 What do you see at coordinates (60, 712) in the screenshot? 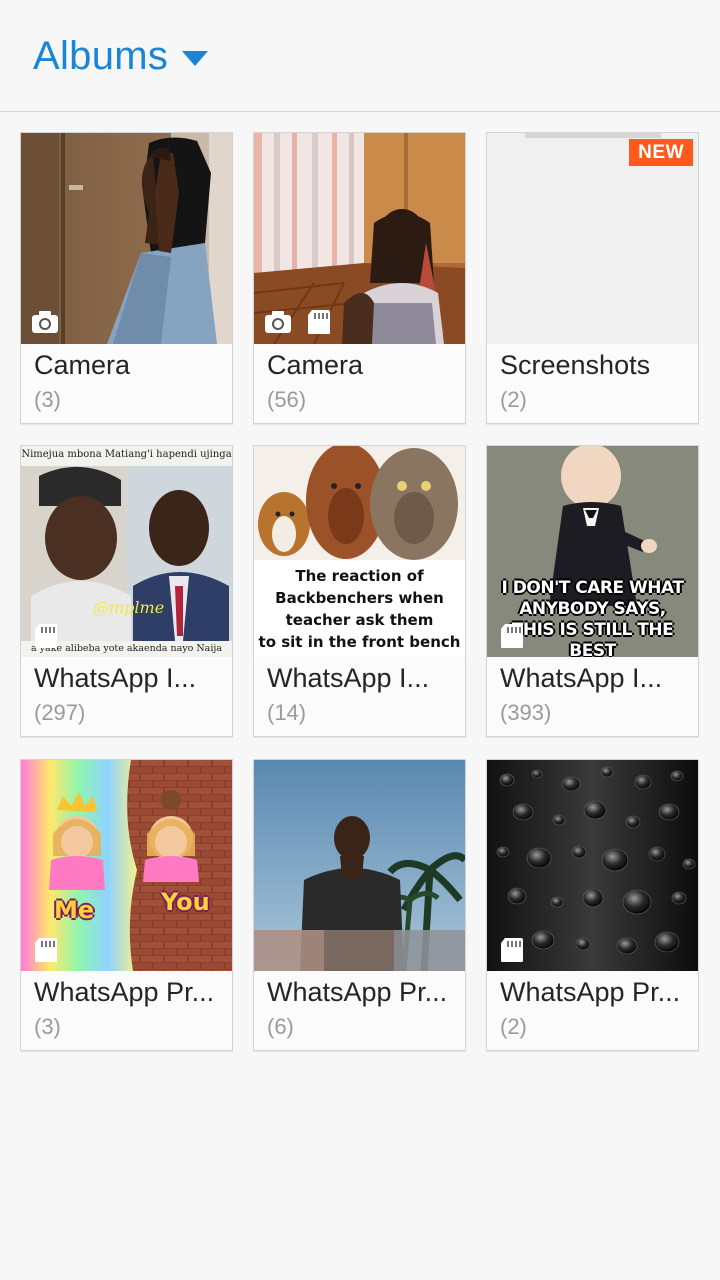
I see `album-count: (297)` at bounding box center [60, 712].